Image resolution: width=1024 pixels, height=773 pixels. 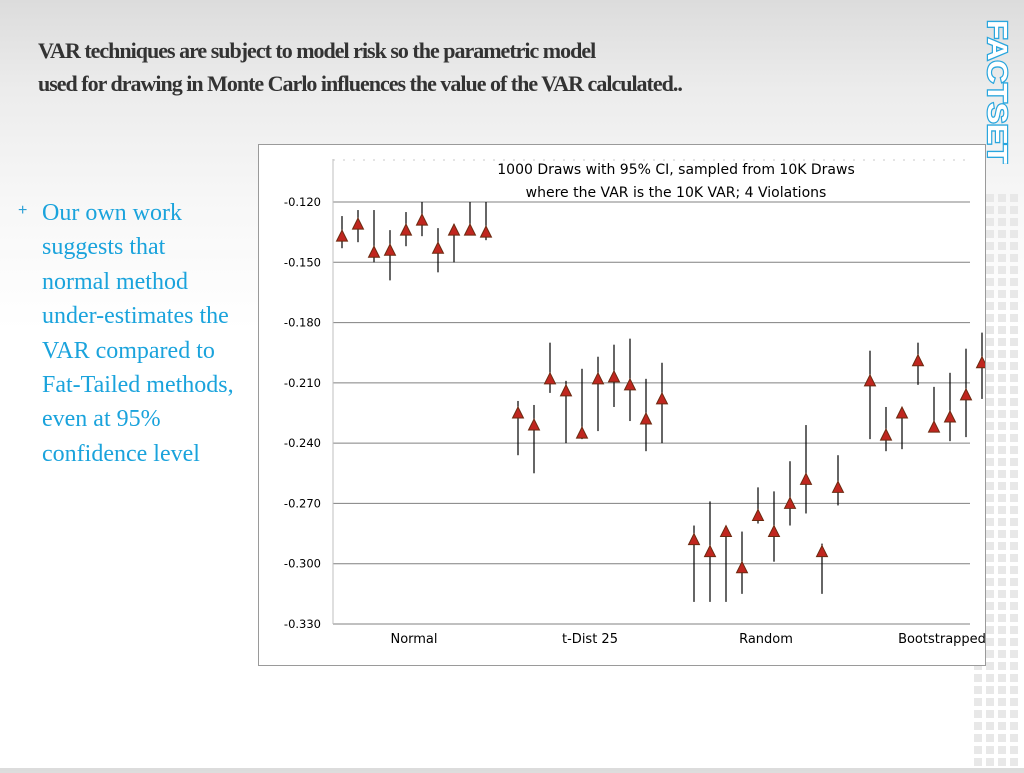 What do you see at coordinates (115, 281) in the screenshot?
I see `bullet-line-3: normal method` at bounding box center [115, 281].